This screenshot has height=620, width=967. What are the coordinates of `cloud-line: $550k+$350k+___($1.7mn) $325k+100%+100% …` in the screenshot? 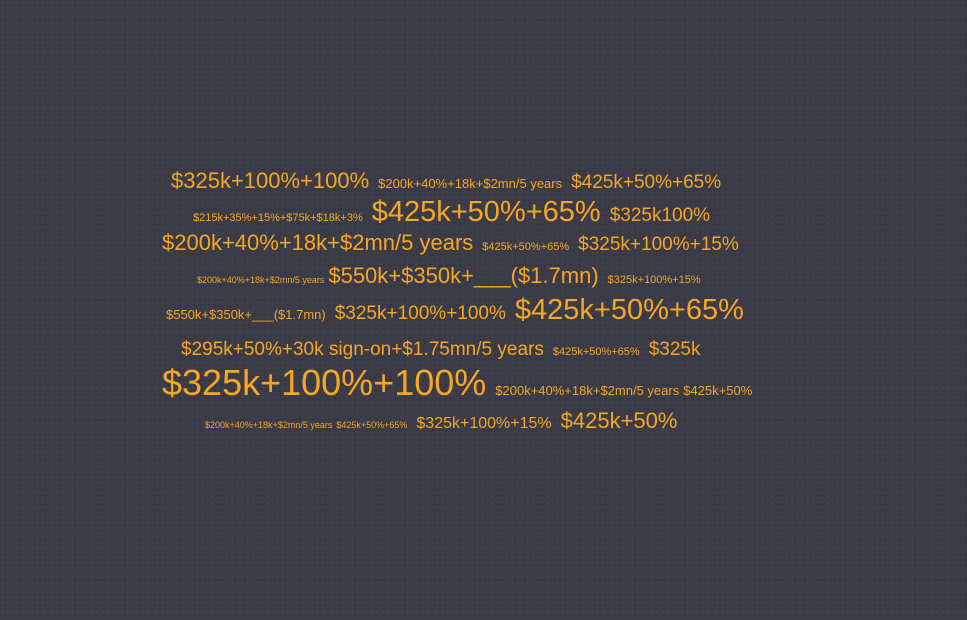 It's located at (455, 310).